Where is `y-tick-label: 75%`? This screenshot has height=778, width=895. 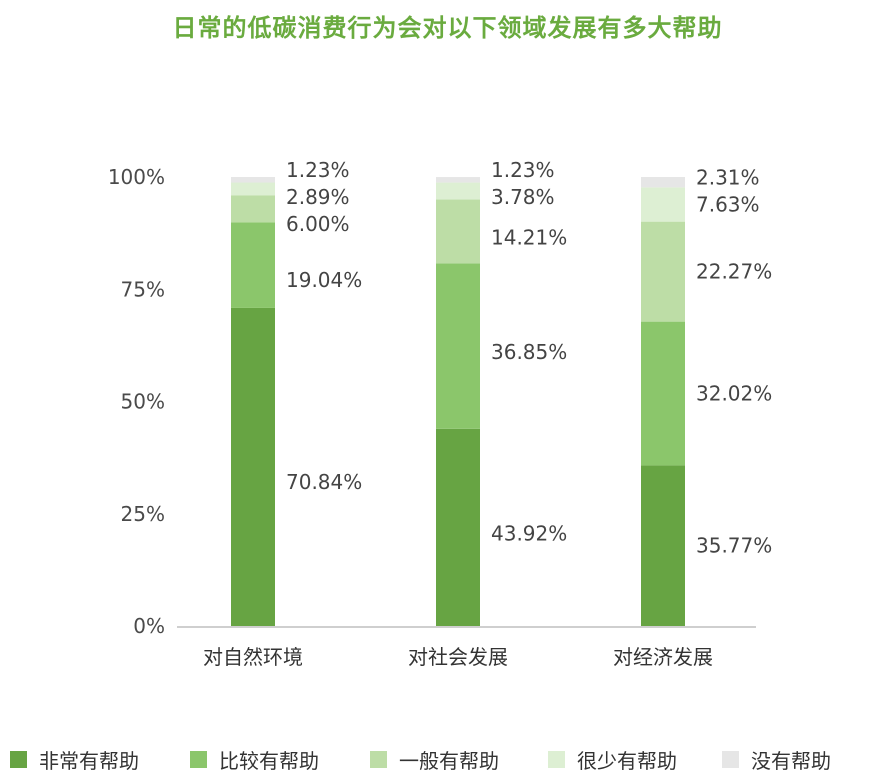
y-tick-label: 75% is located at coordinates (143, 289).